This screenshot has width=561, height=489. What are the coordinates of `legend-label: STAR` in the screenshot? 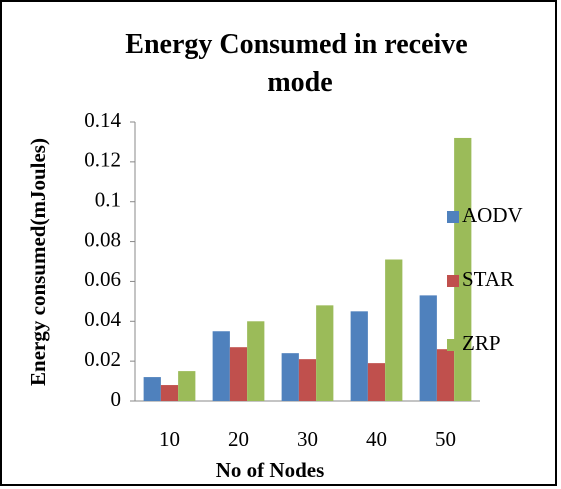 It's located at (488, 279).